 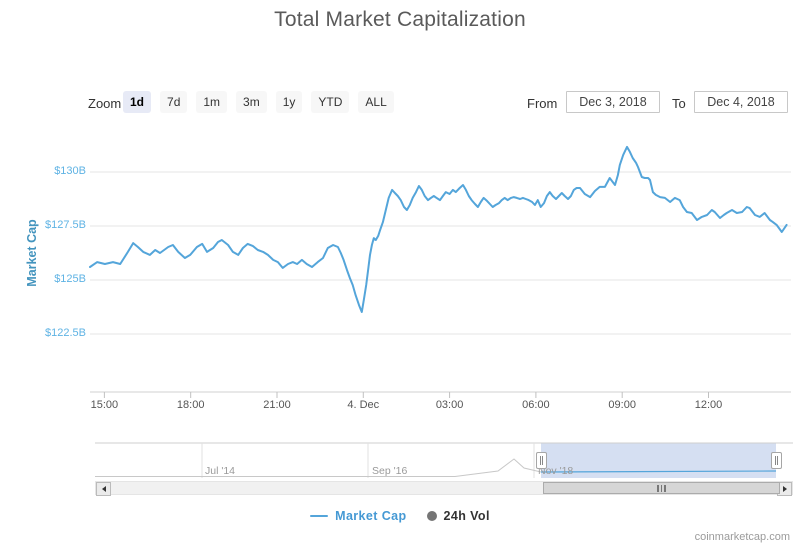 What do you see at coordinates (65, 225) in the screenshot?
I see `y-tick-label: $127.5B` at bounding box center [65, 225].